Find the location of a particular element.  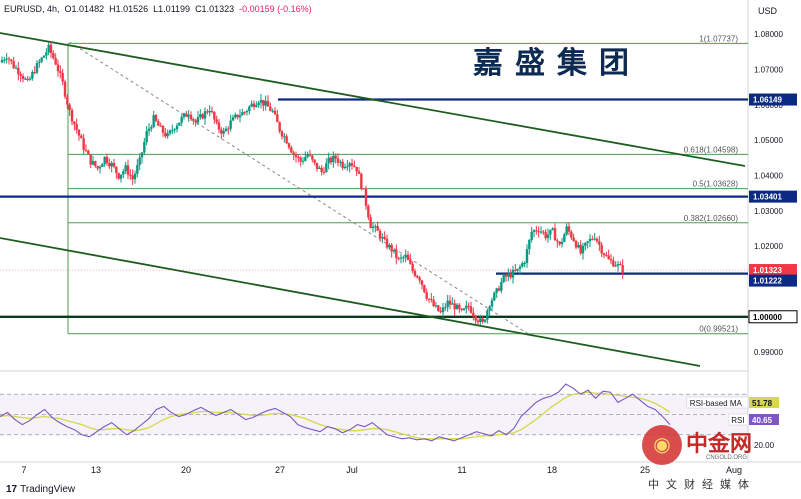

y-tick-label-6: 1.02000 is located at coordinates (768, 246).